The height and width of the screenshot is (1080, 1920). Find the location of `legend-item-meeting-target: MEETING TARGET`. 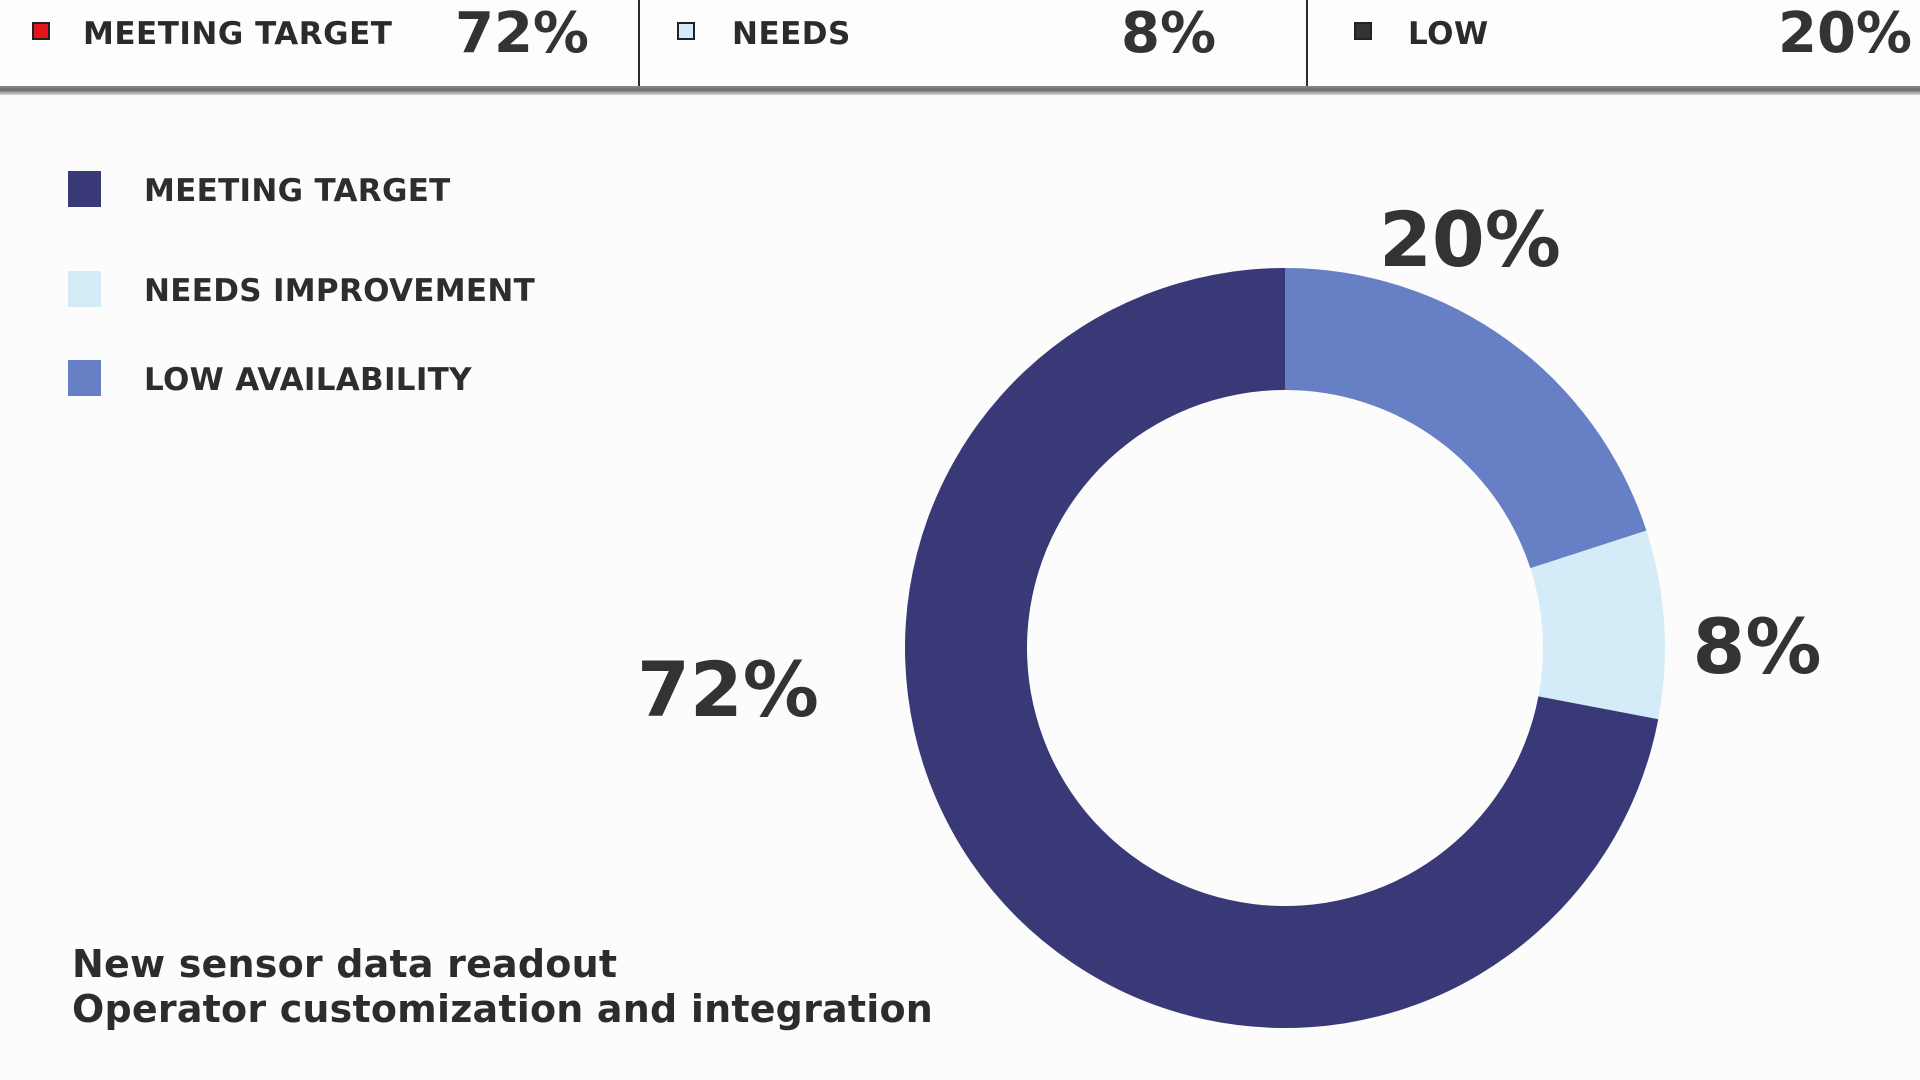

legend-item-meeting-target: MEETING TARGET is located at coordinates (328, 191).